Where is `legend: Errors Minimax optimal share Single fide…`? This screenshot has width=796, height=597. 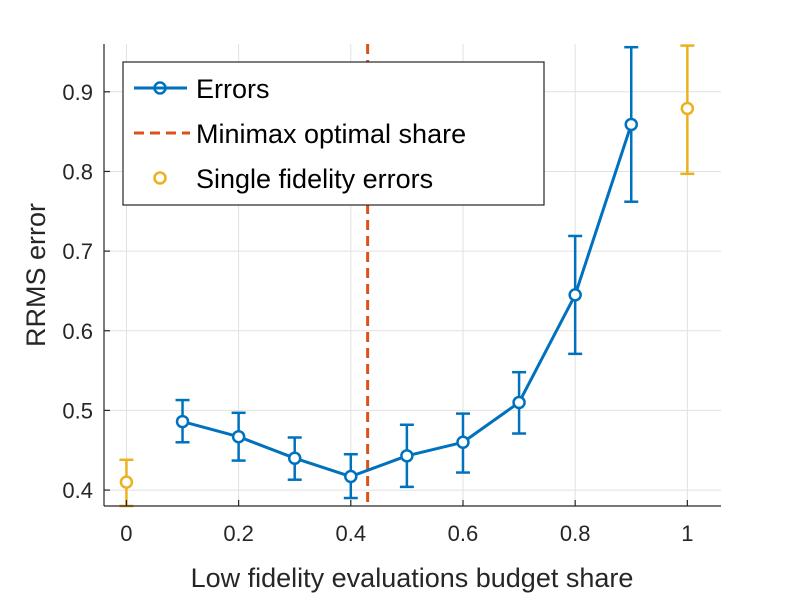 legend: Errors Minimax optimal share Single fide… is located at coordinates (333, 133).